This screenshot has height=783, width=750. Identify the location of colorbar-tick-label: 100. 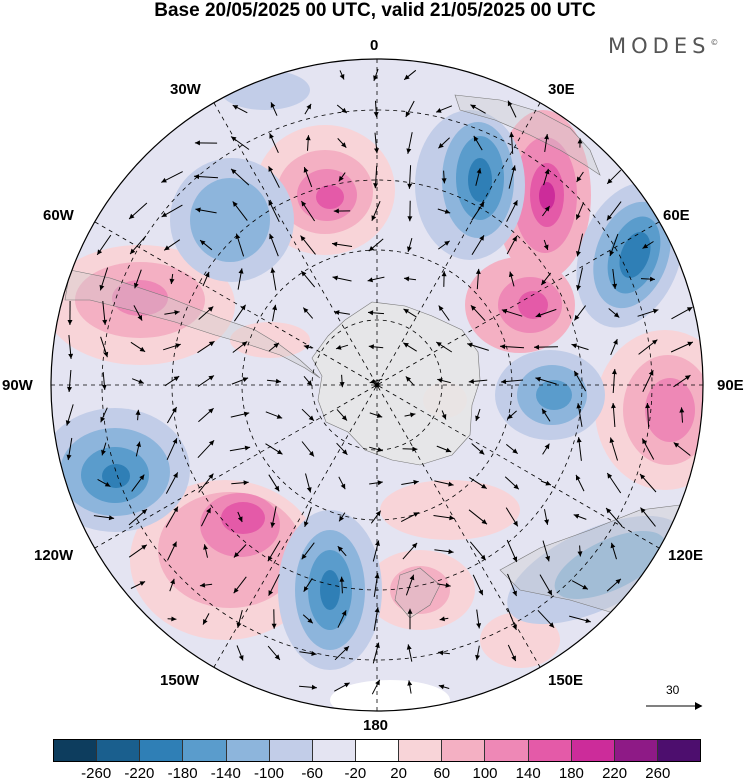
(485, 773).